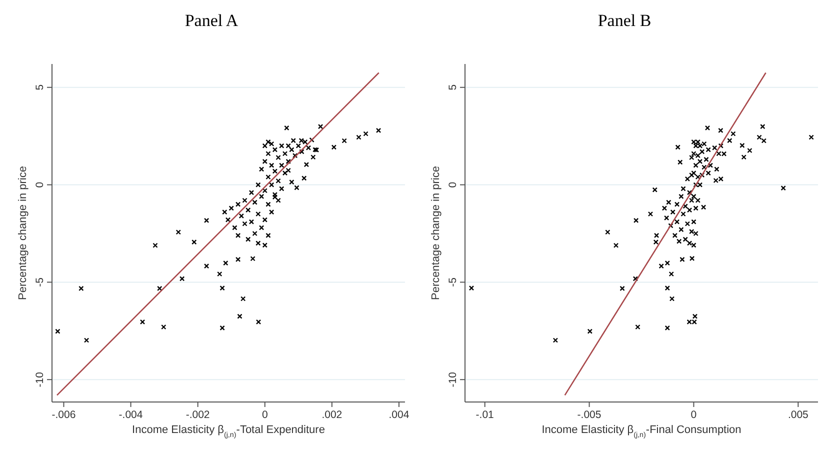  I want to click on x-axis-title: Income Elasticity β$_{(j,n)}$-Total Expenditure, so click(228, 431).